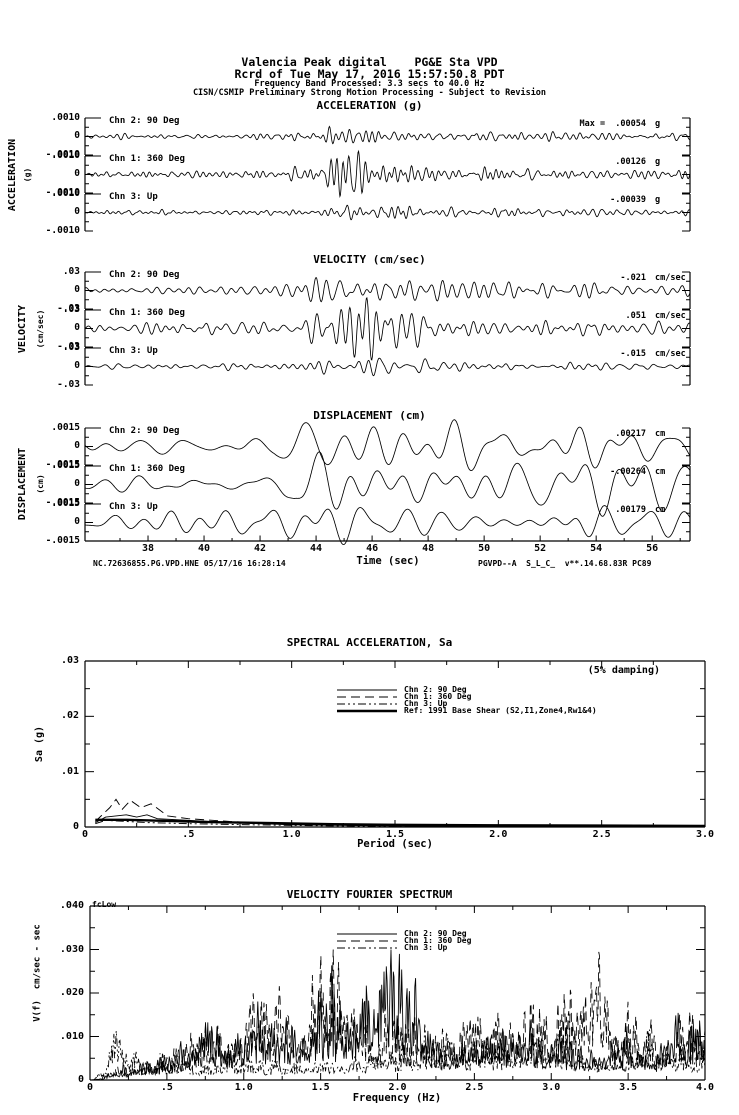 This screenshot has height=1115, width=739. I want to click on peak-value-label: .00179, so click(630, 510).